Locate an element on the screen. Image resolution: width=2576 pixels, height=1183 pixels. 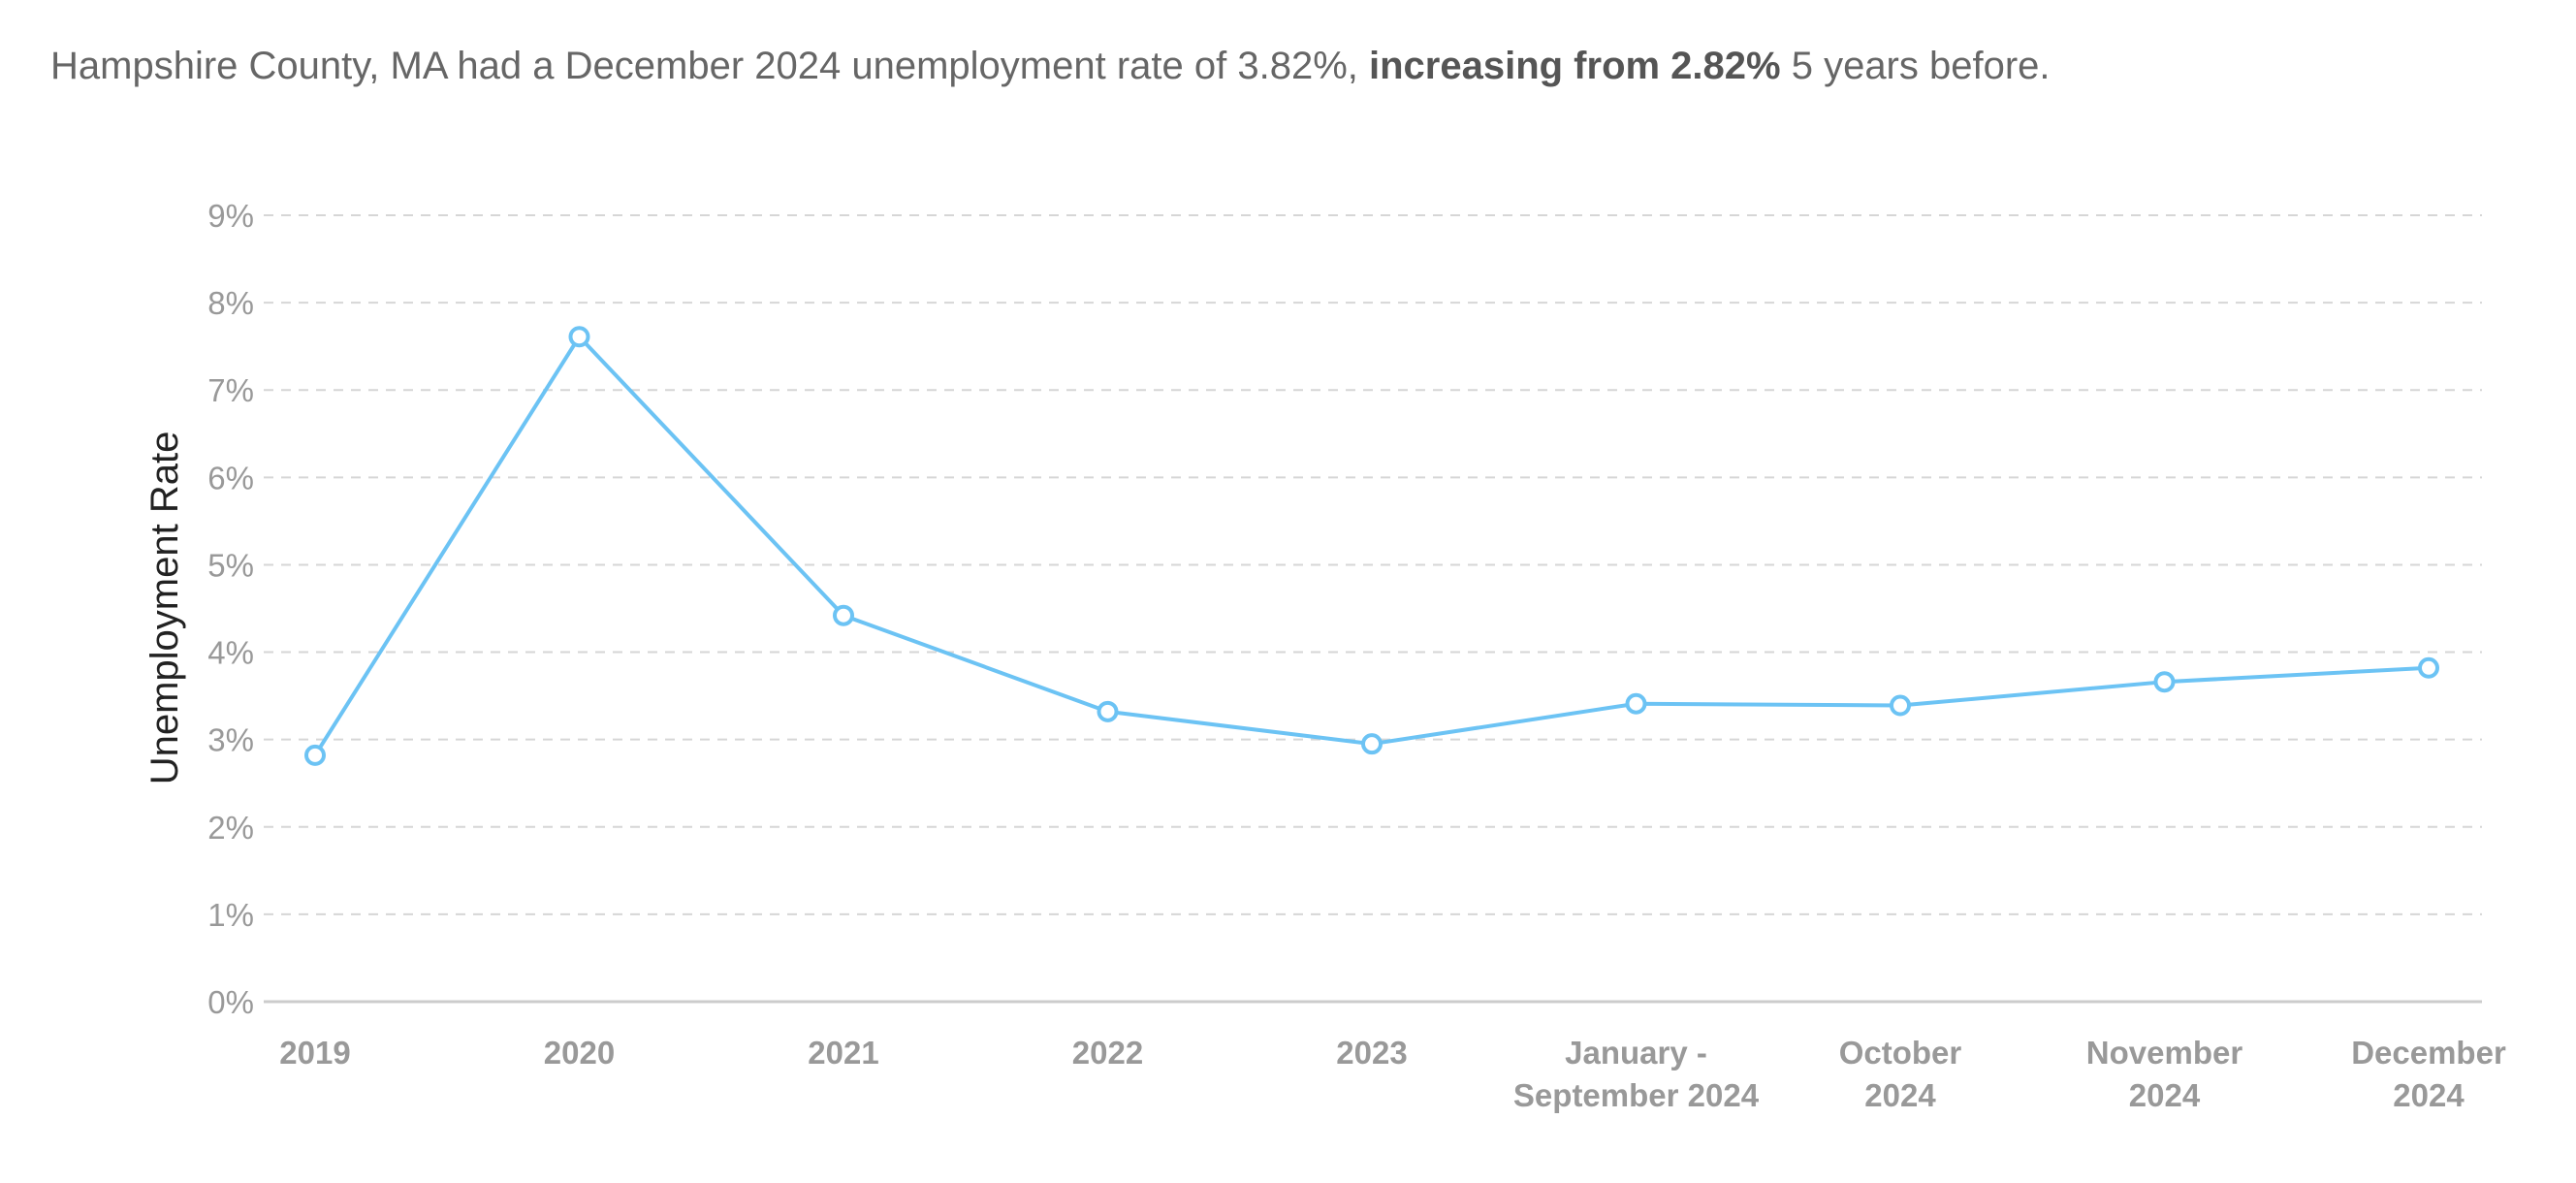
summary-suffix: 5 years before. is located at coordinates (1915, 66).